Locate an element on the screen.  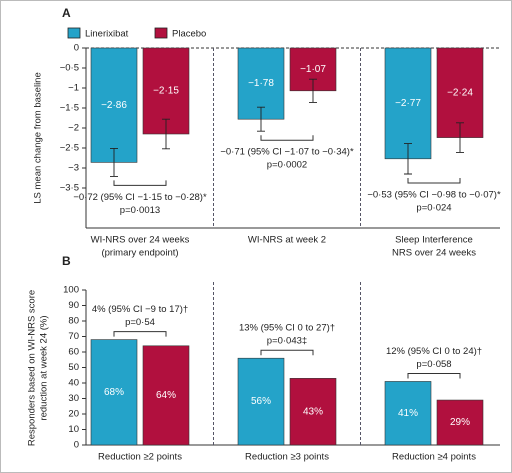
annotation: p=0·024 is located at coordinates (433, 208).